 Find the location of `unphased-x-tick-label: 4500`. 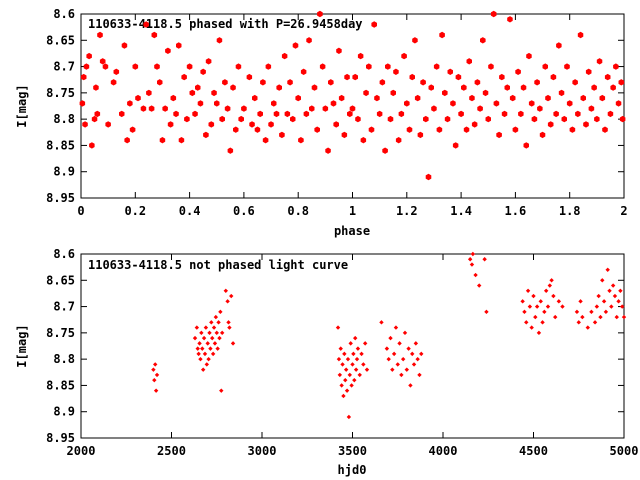

unphased-x-tick-label: 4500 is located at coordinates (533, 451).